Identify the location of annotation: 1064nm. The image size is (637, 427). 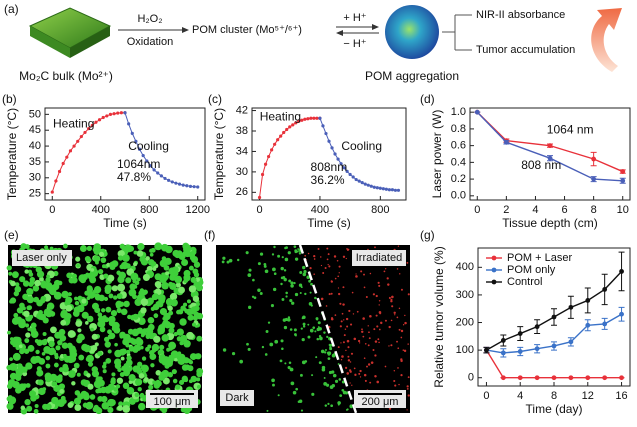
(138, 164).